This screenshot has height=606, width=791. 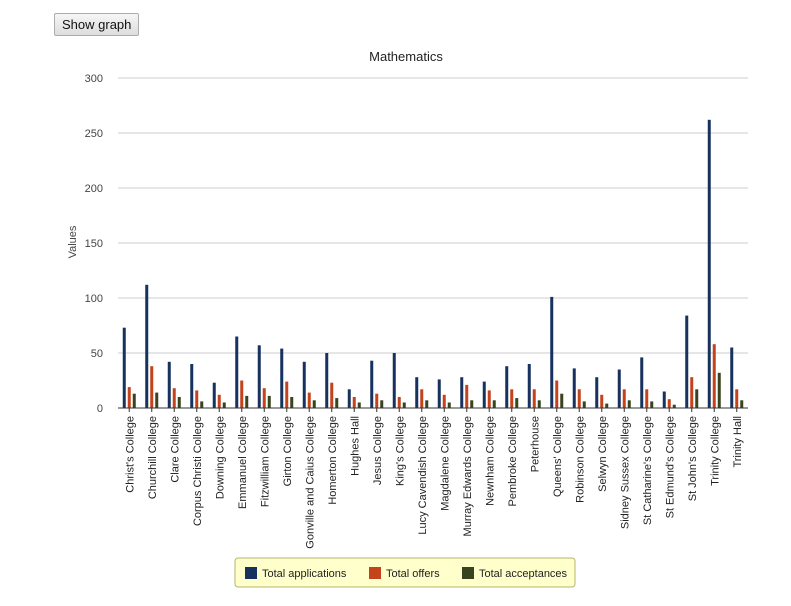 I want to click on x-tick-label: Christ's College, so click(x=130, y=454).